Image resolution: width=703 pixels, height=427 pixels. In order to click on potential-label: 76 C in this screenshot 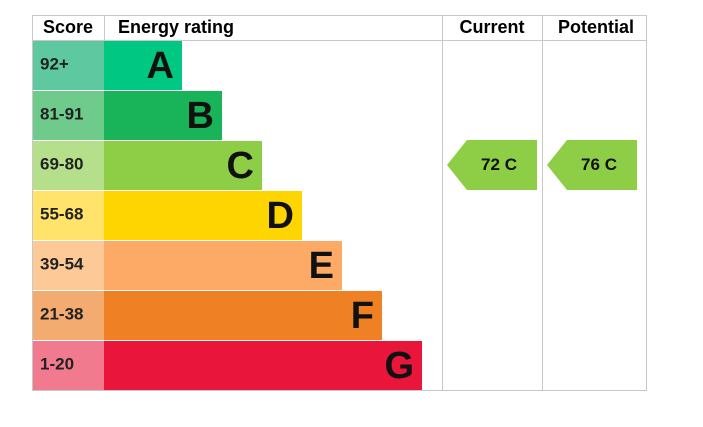, I will do `click(599, 164)`.